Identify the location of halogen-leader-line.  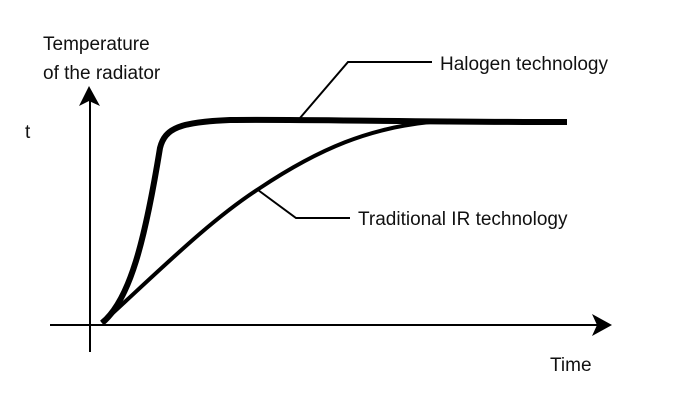
(365, 90).